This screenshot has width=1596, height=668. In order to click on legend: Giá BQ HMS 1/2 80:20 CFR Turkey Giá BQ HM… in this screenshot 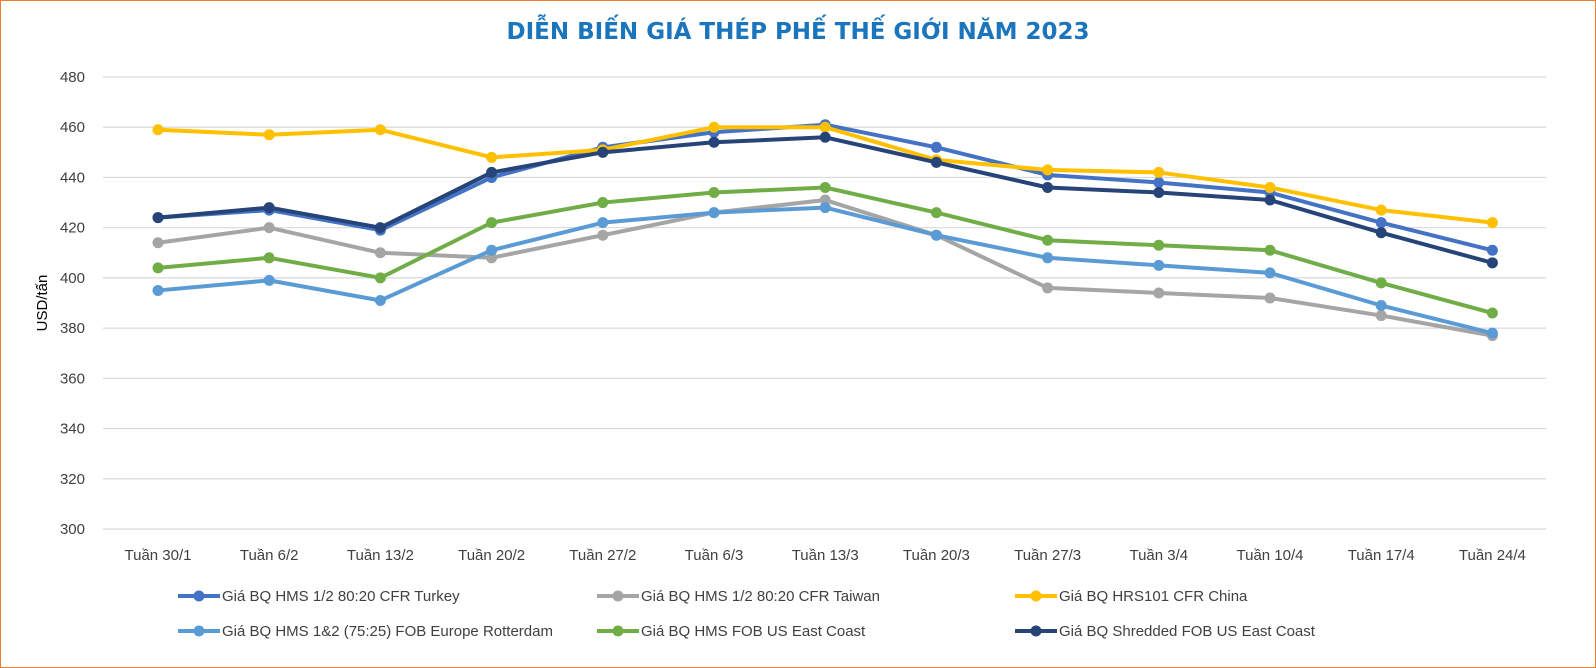, I will do `click(747, 614)`.